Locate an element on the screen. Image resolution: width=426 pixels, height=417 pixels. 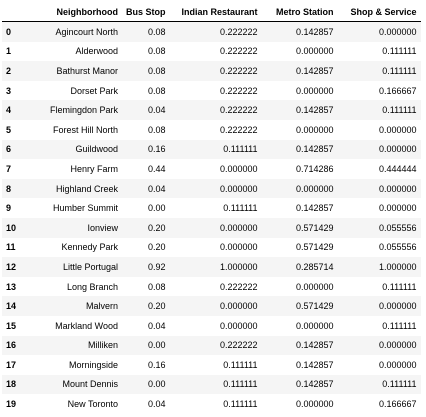
neighborhood-cell: Guildwood is located at coordinates (96, 149).